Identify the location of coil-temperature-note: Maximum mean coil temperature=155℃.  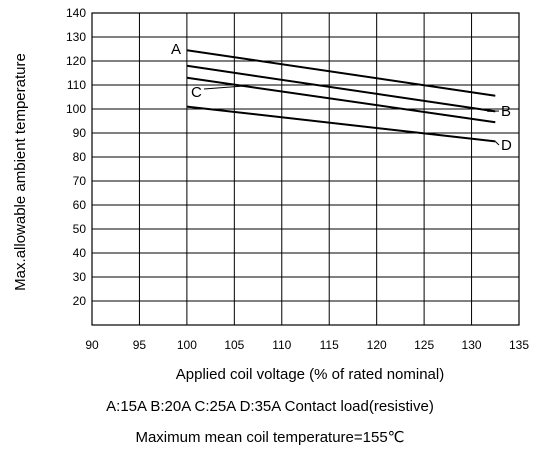
(270, 437).